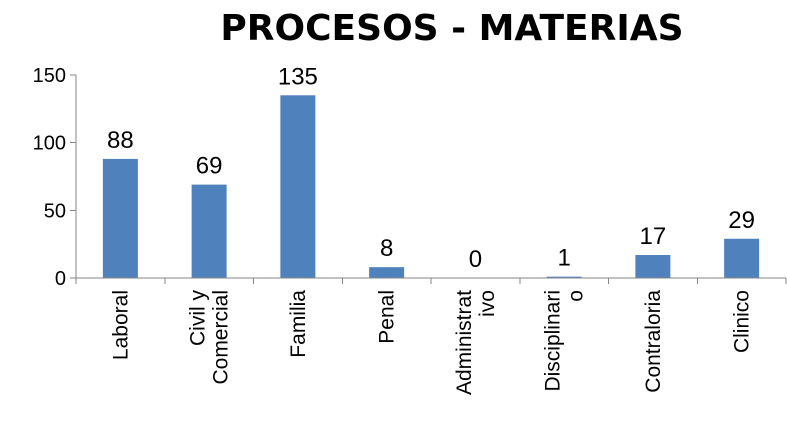 The image size is (787, 427). What do you see at coordinates (55, 211) in the screenshot?
I see `y-tick-label: 50` at bounding box center [55, 211].